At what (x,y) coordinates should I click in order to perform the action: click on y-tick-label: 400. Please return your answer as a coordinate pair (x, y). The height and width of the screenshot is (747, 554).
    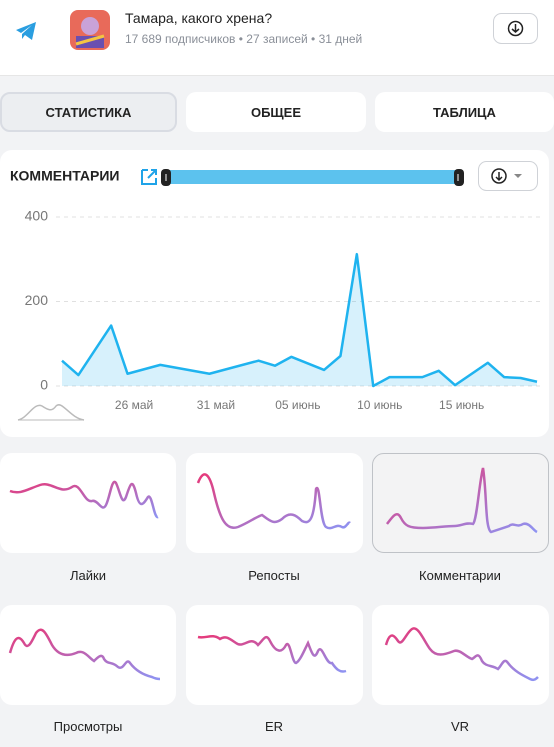
    Looking at the image, I should click on (37, 216).